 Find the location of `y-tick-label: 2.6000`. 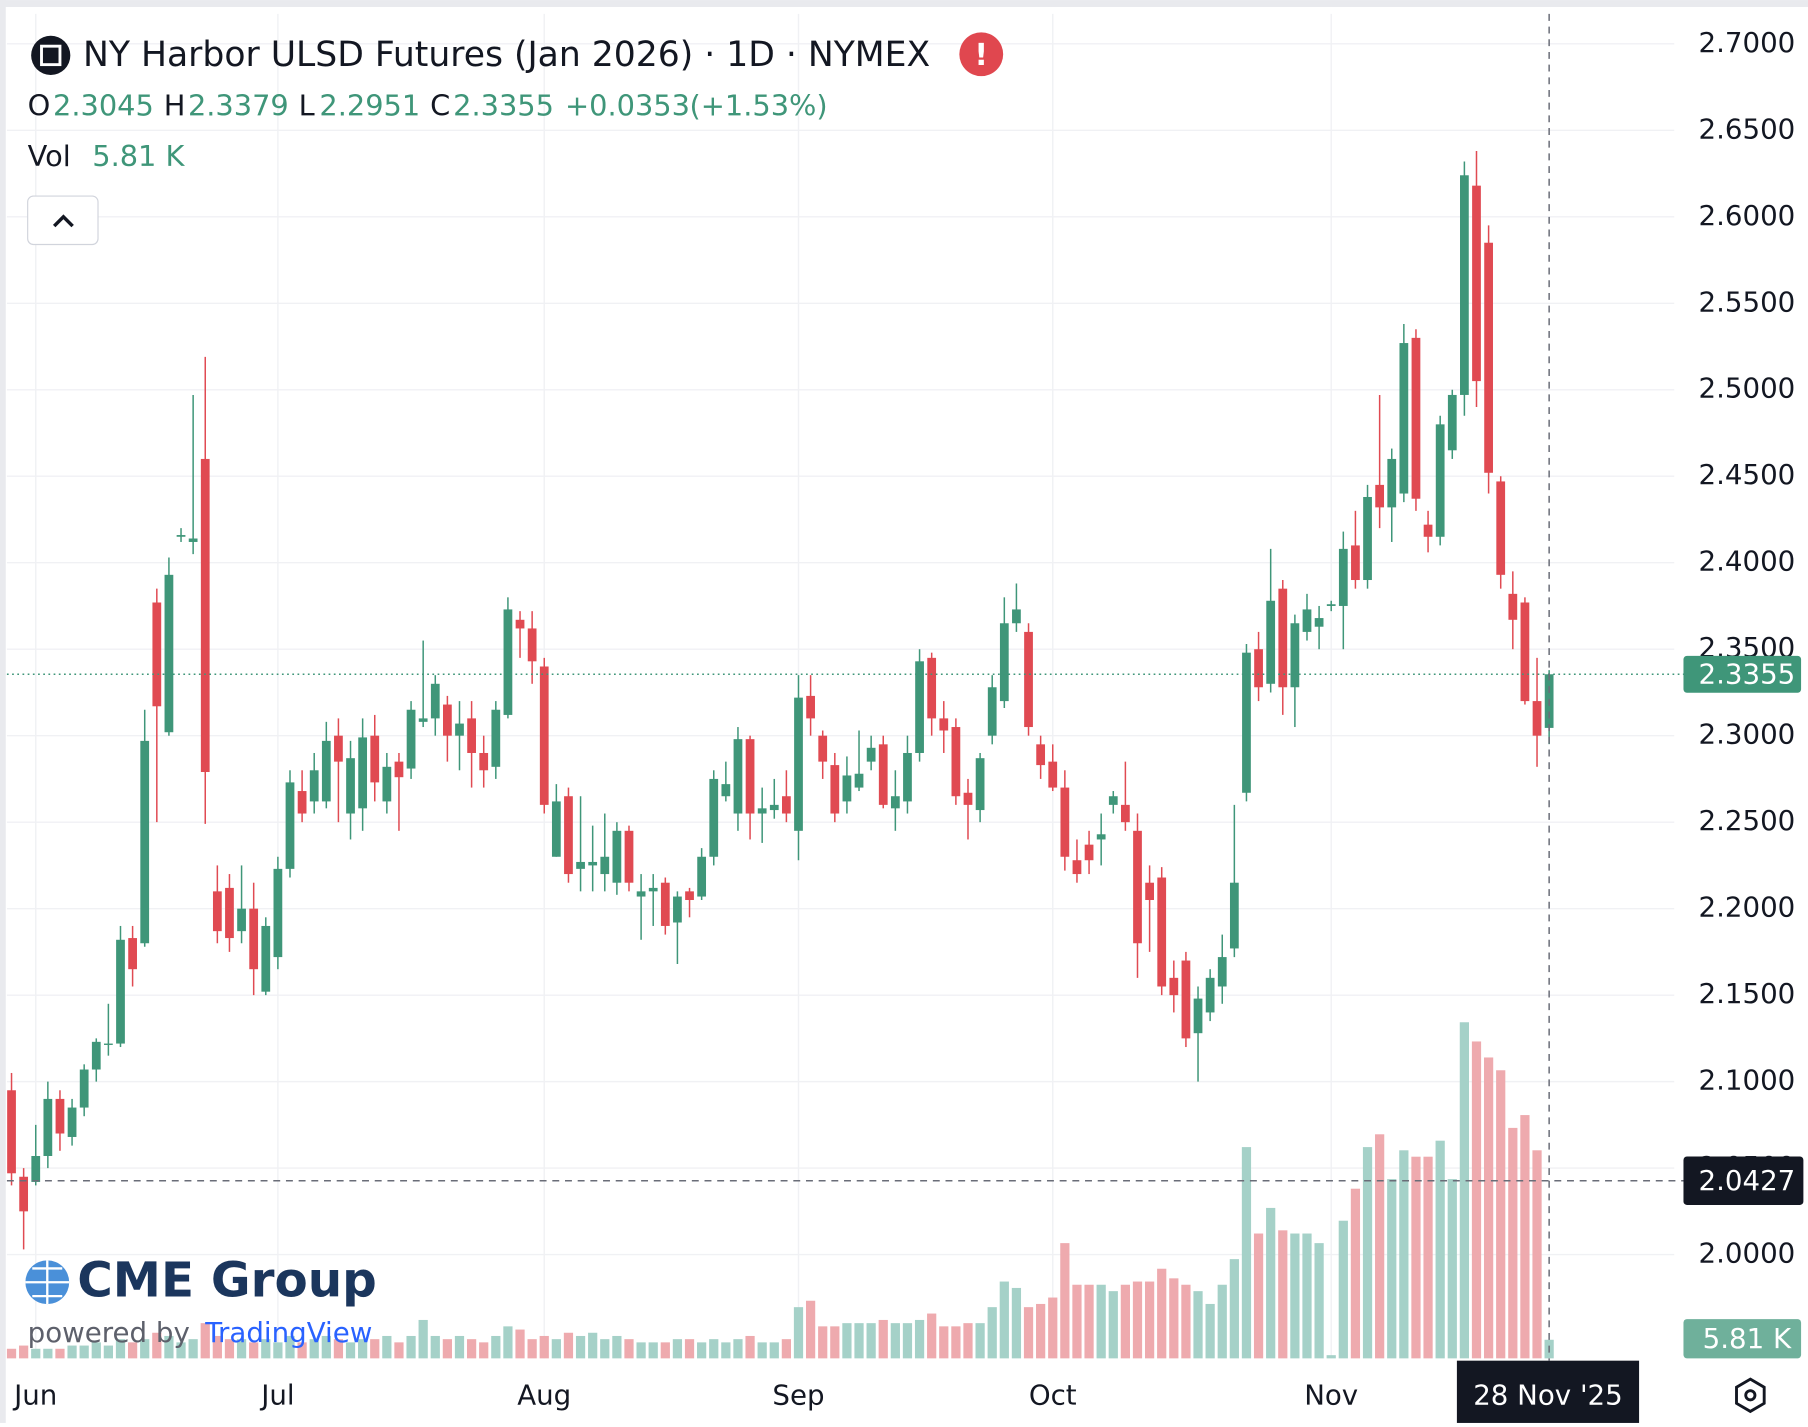

y-tick-label: 2.6000 is located at coordinates (1746, 215).